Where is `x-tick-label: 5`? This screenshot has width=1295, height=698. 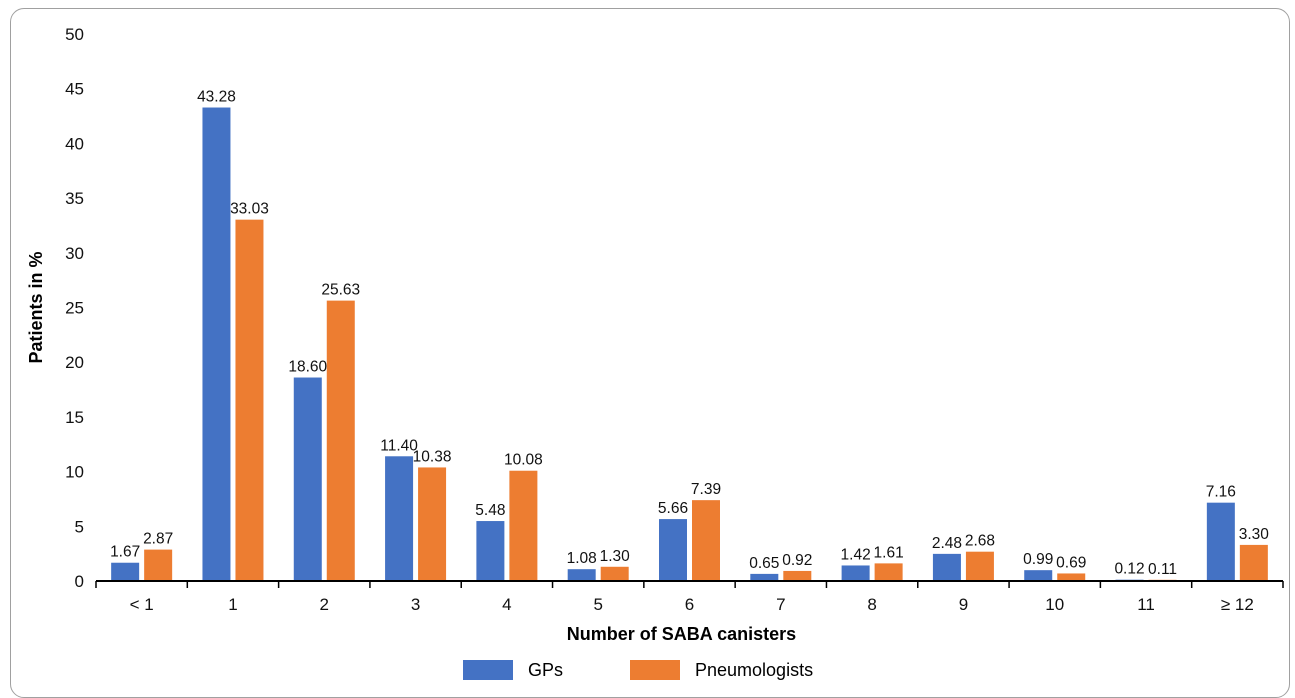 x-tick-label: 5 is located at coordinates (597, 604).